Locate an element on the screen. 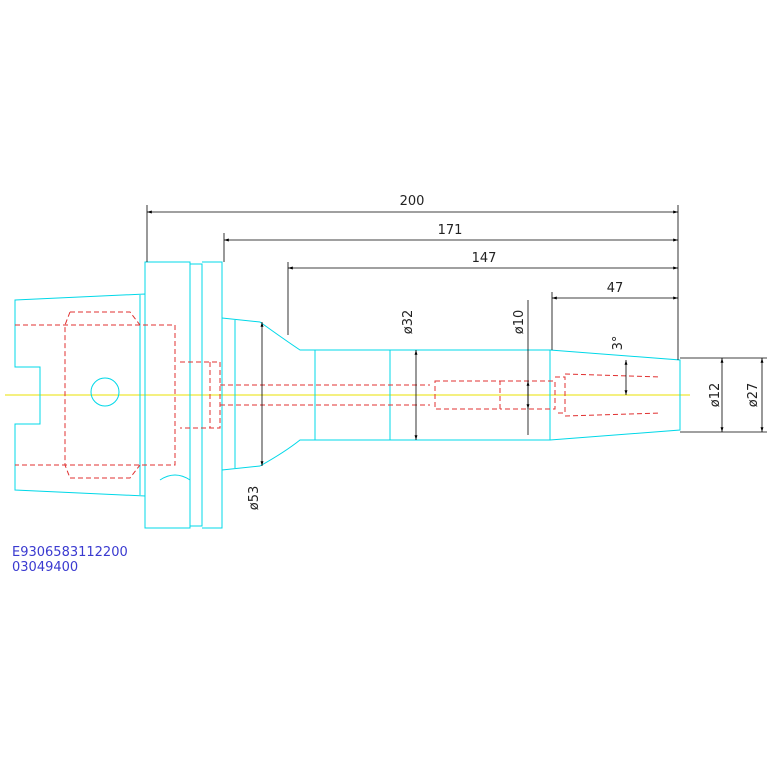  dim-147: 147 is located at coordinates (484, 258).